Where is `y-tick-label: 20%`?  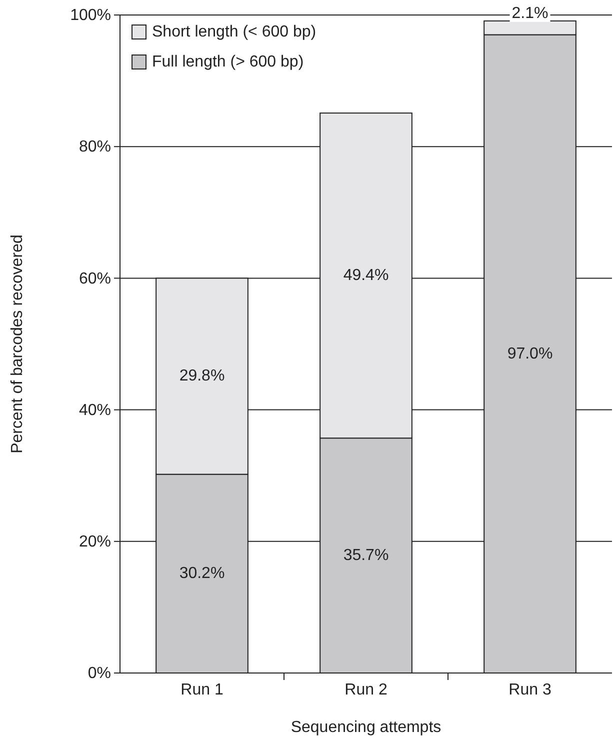 y-tick-label: 20% is located at coordinates (94, 542).